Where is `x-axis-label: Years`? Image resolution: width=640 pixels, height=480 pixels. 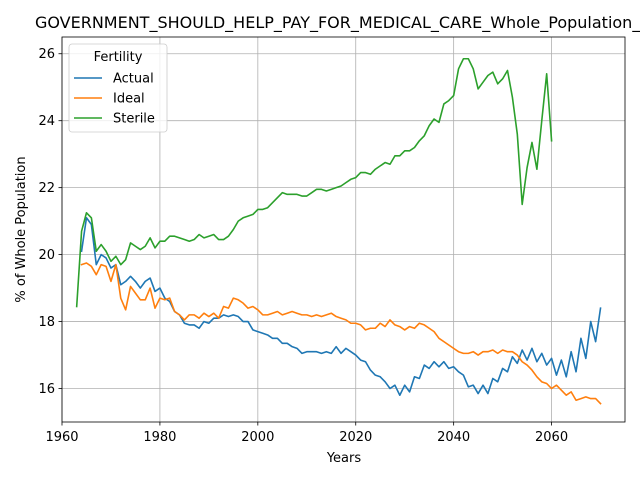
x-axis-label: Years is located at coordinates (344, 458).